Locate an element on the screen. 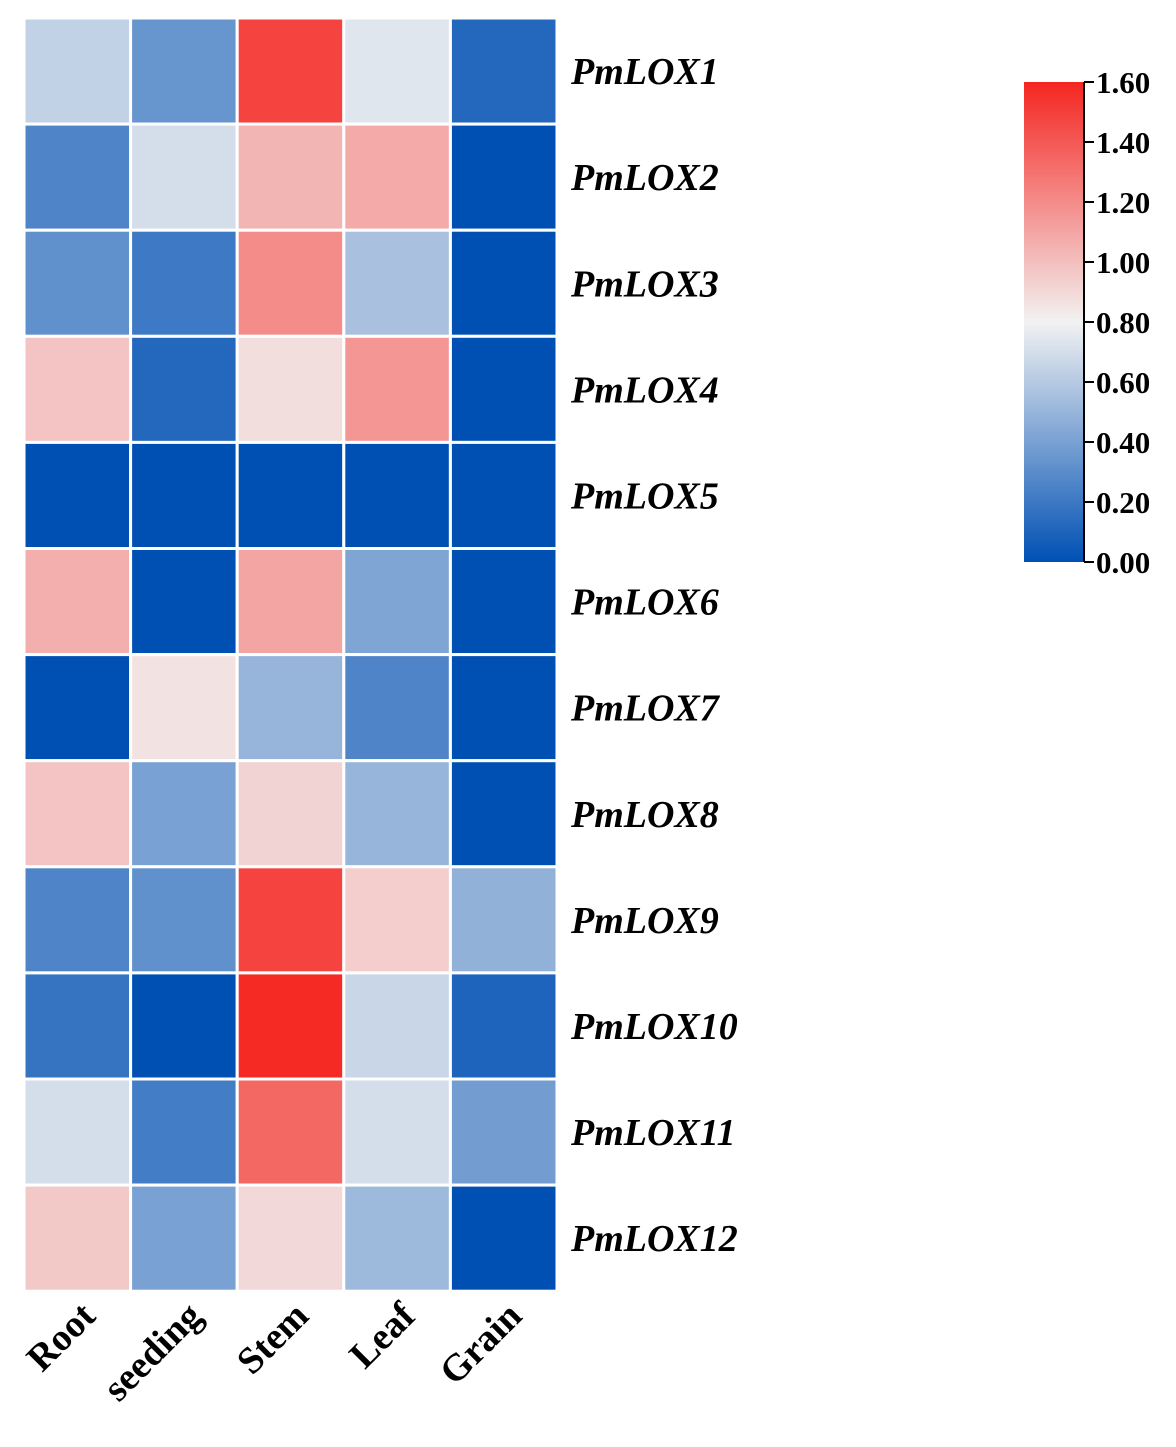  column-label: seeding is located at coordinates (152, 1352).